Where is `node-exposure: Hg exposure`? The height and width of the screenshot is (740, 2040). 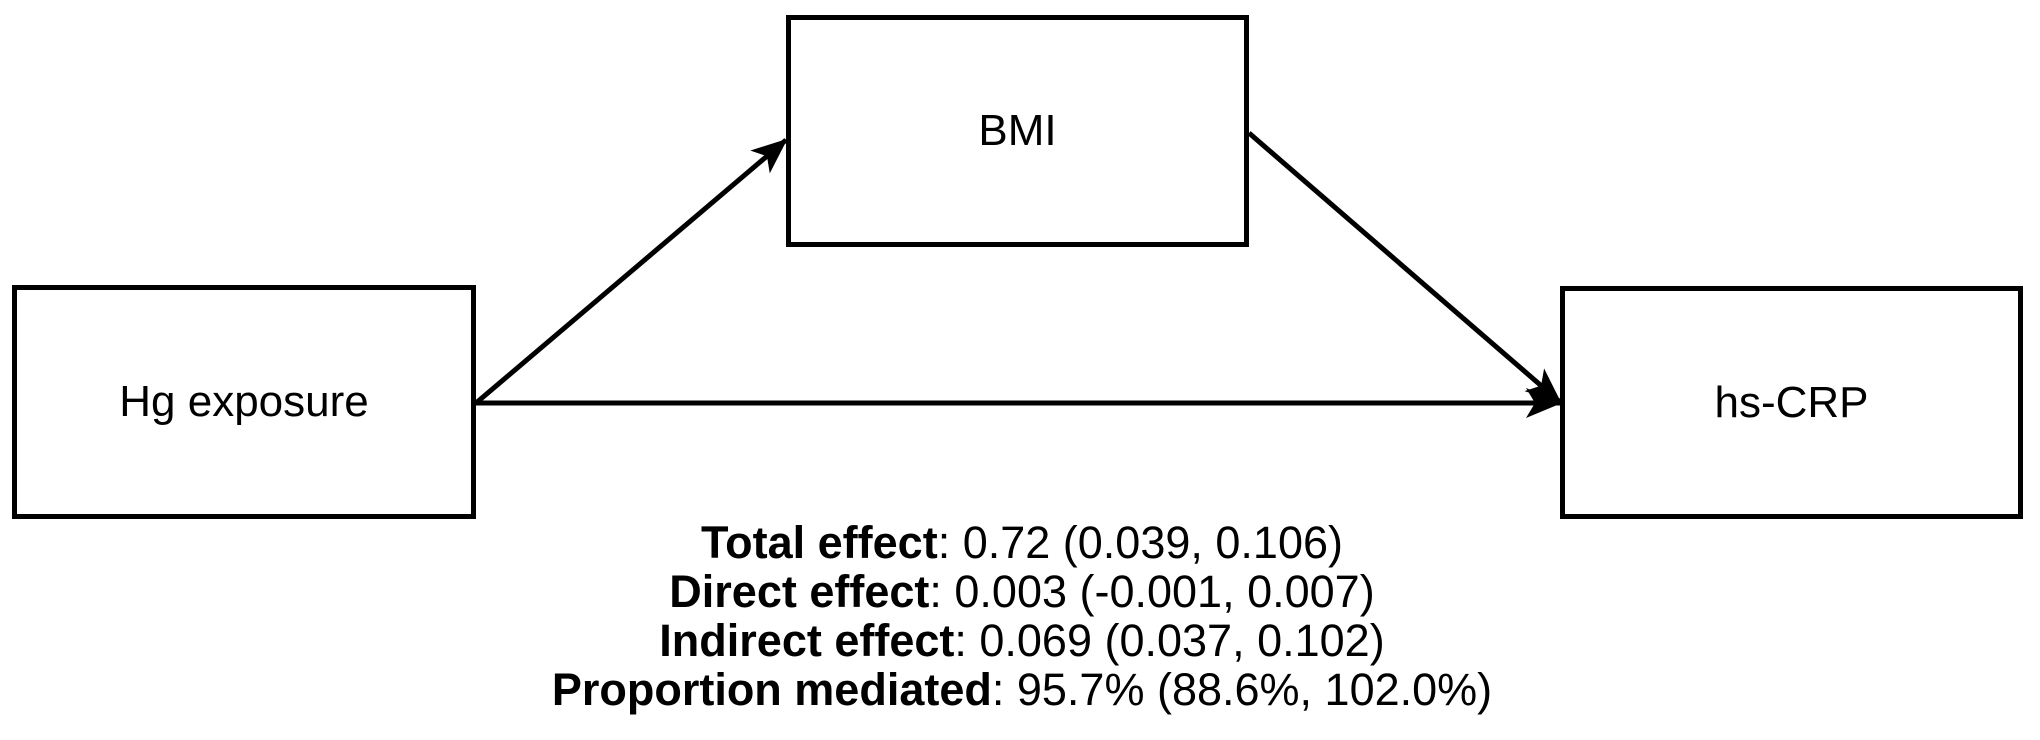 node-exposure: Hg exposure is located at coordinates (244, 402).